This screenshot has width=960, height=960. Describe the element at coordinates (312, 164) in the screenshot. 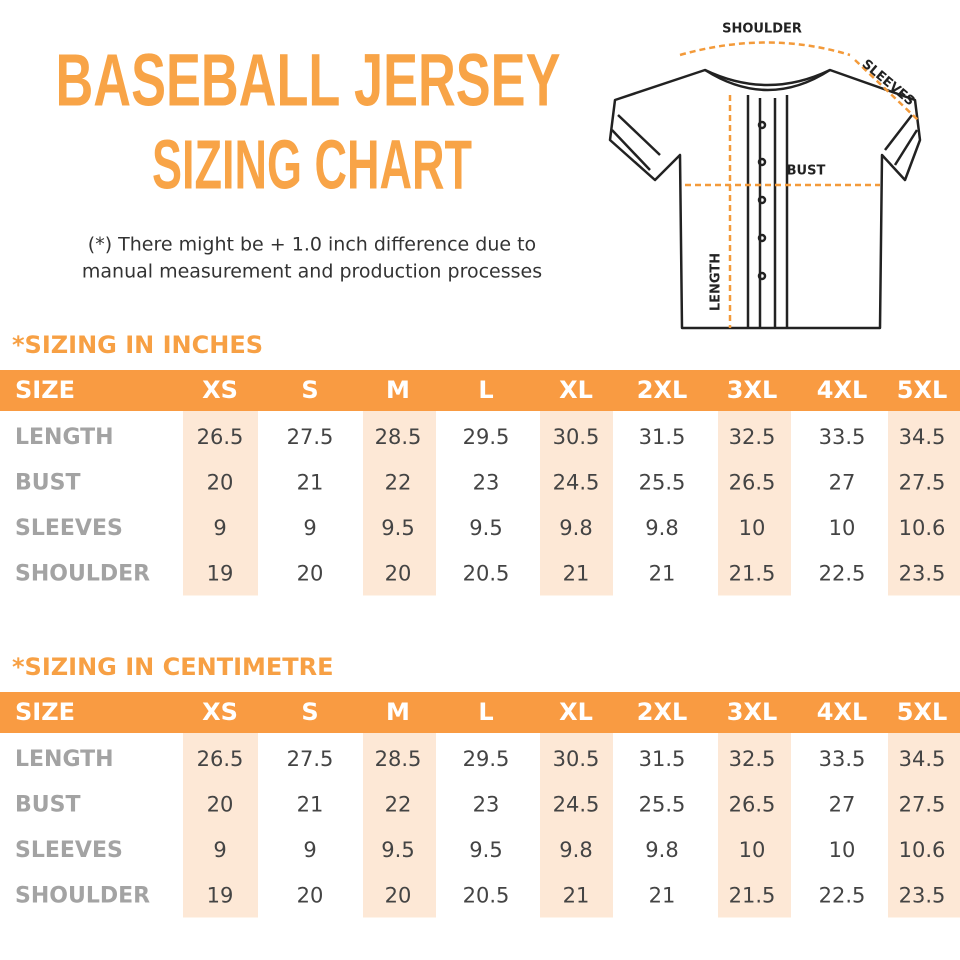

I see `subtitle: SIZING CHART` at that location.